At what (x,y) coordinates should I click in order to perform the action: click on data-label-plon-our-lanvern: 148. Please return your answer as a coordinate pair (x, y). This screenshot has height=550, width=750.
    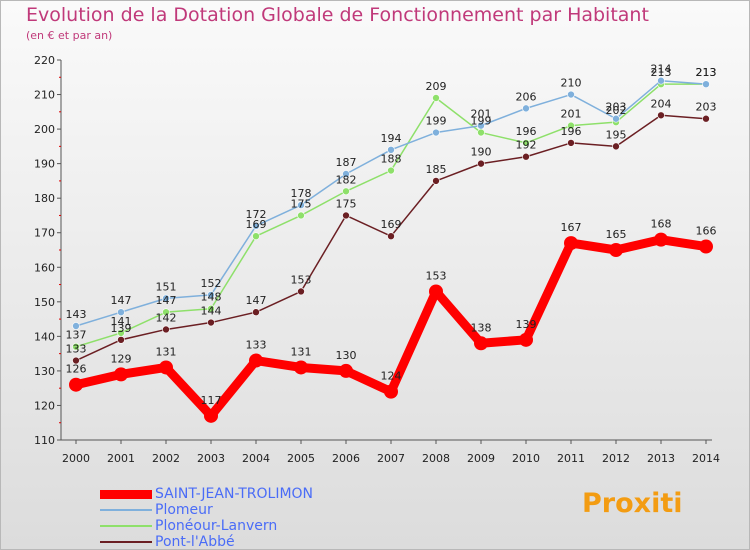
    Looking at the image, I should click on (211, 297).